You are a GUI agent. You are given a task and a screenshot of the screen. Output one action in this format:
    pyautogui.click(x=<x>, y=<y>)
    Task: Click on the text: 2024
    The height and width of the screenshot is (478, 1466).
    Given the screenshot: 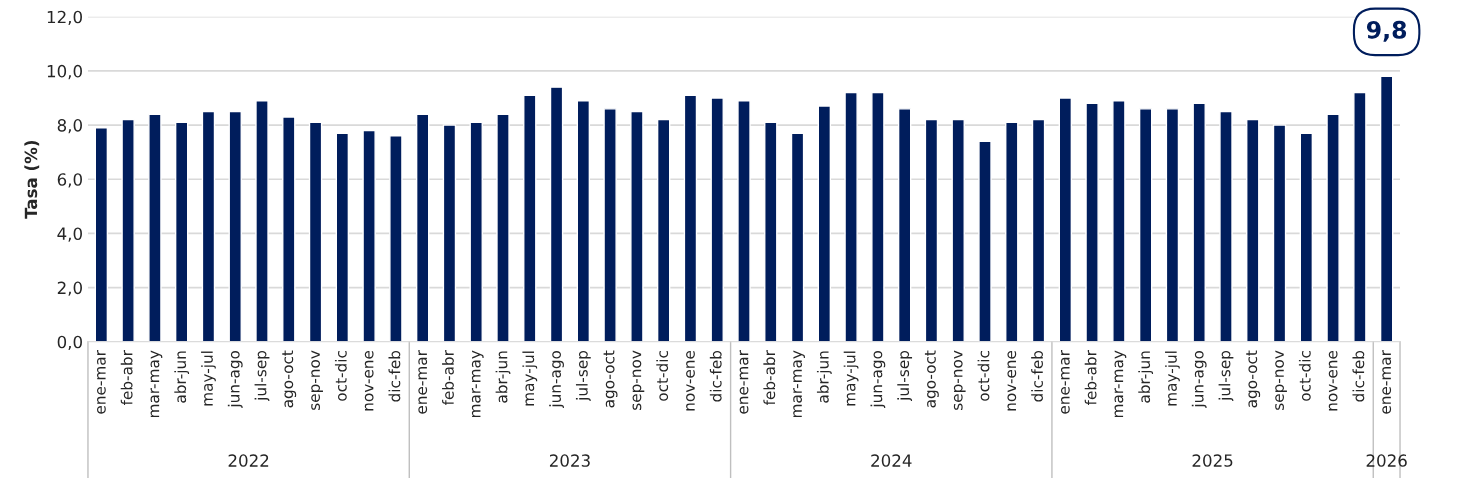 What is the action you would take?
    pyautogui.click(x=891, y=460)
    